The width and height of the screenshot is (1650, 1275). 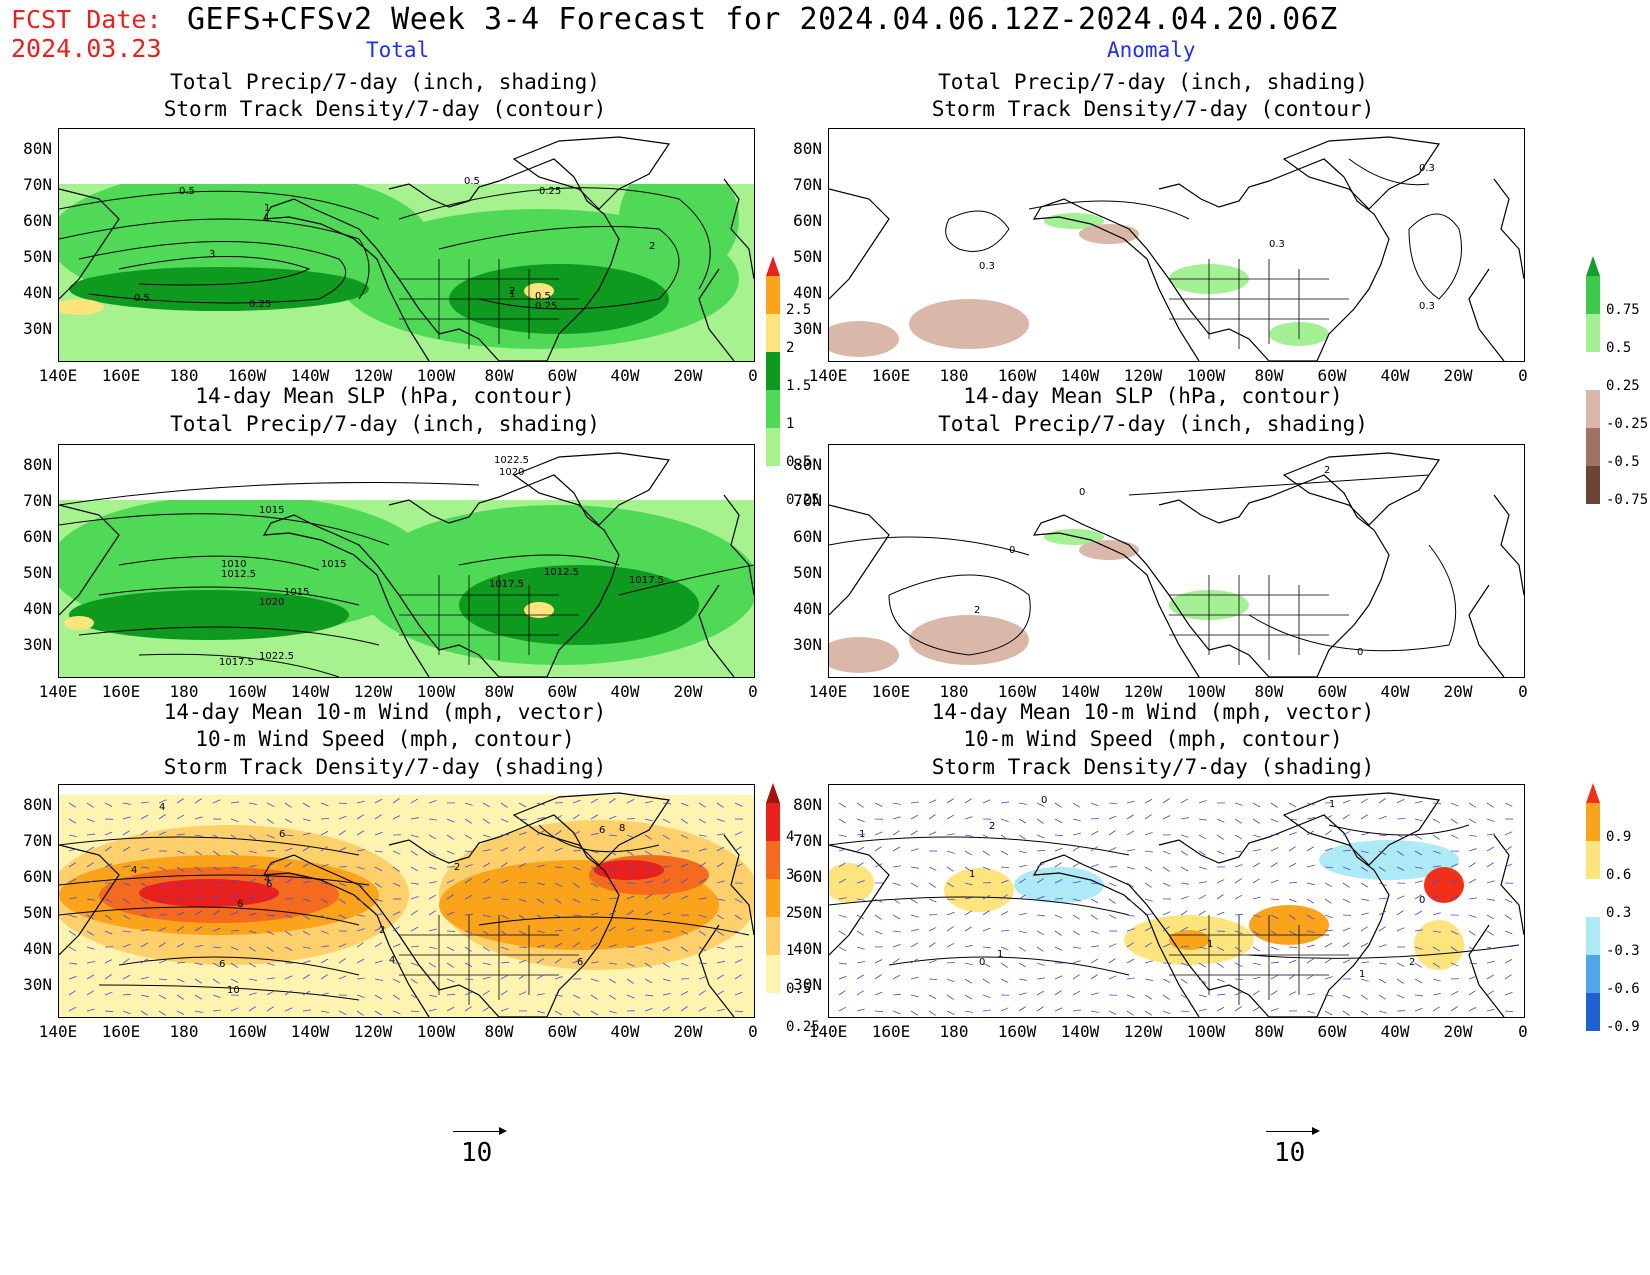 I want to click on contour-label: 1022.5, so click(x=511, y=460).